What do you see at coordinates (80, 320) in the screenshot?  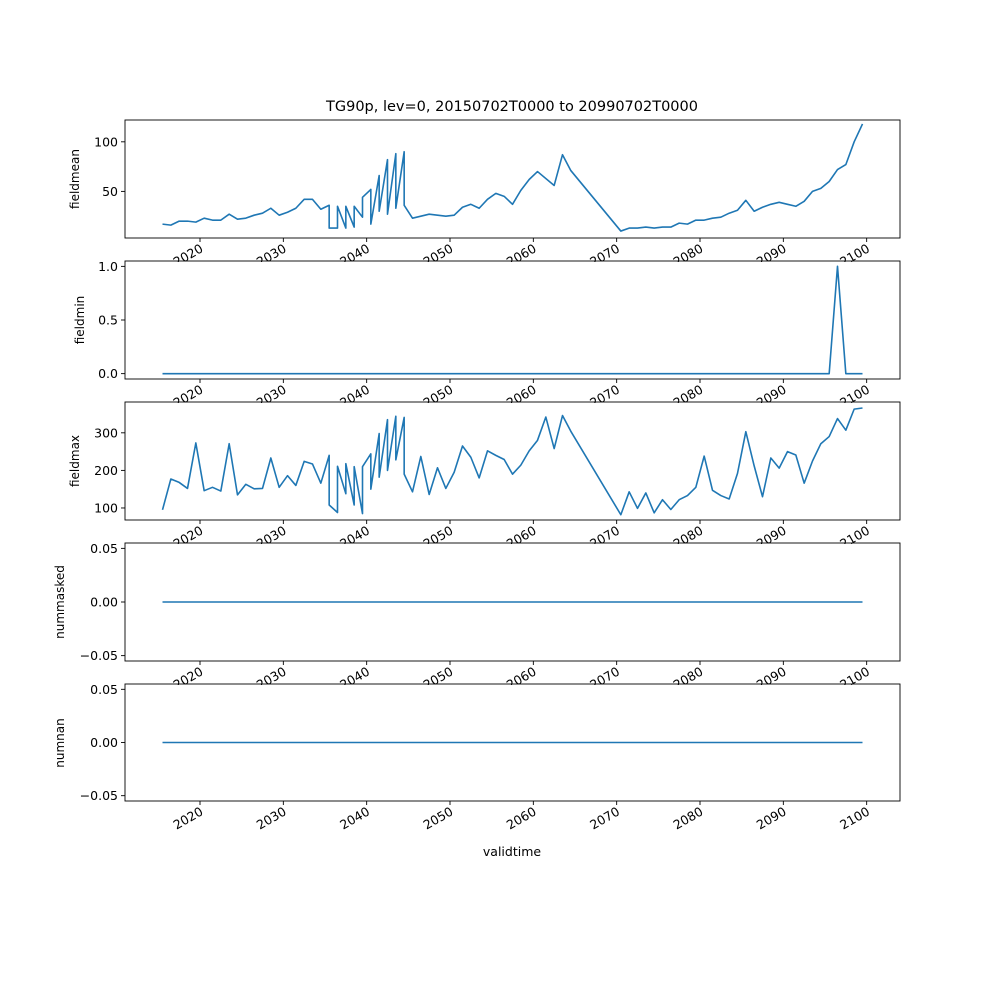 I see `panel-ylabel: fieldmin` at bounding box center [80, 320].